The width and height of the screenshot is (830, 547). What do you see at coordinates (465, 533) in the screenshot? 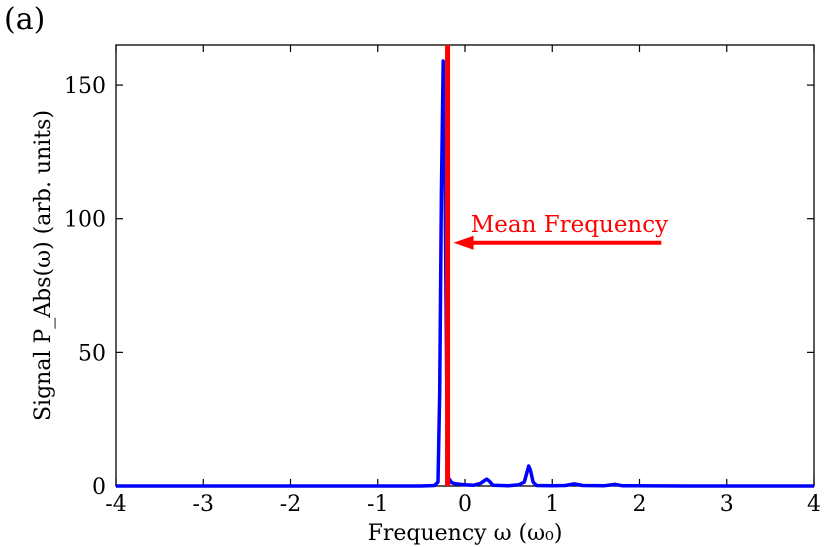
I see `x-axis-label: Frequency ω (ω₀)` at bounding box center [465, 533].